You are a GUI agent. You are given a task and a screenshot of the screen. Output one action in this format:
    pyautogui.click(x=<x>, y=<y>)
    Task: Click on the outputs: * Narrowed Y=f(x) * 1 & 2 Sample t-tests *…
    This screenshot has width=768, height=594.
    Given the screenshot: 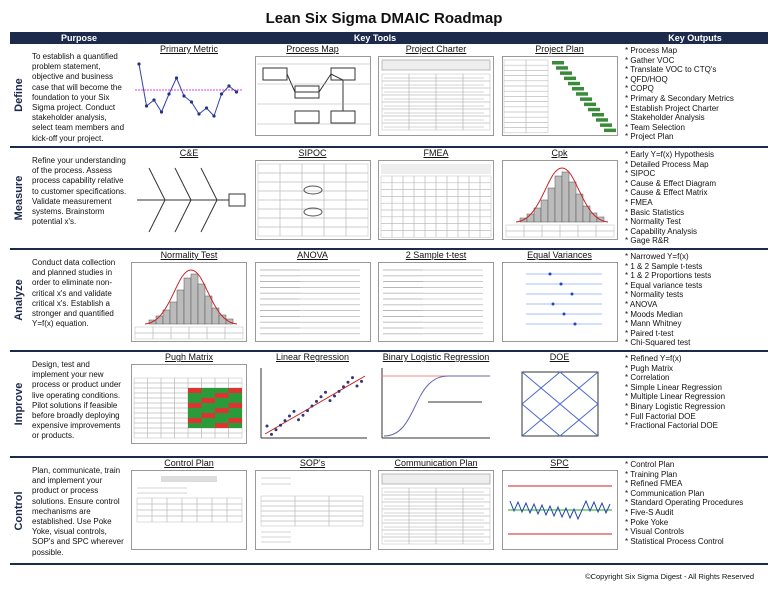 What is the action you would take?
    pyautogui.click(x=668, y=300)
    